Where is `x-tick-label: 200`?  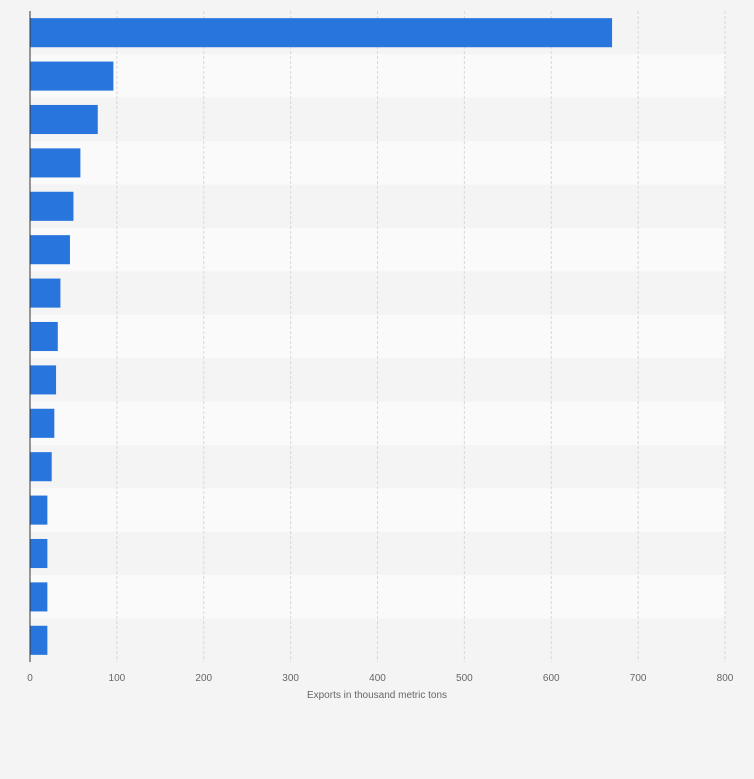
x-tick-label: 200 is located at coordinates (203, 678).